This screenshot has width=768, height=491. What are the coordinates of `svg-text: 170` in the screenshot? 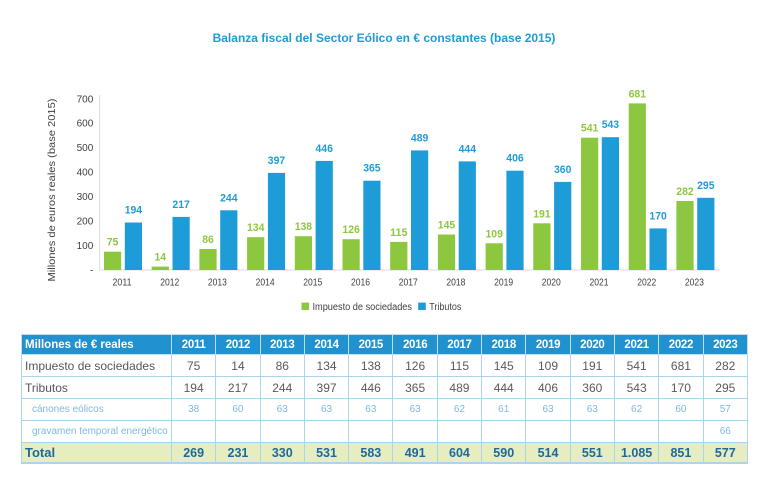 It's located at (657, 216).